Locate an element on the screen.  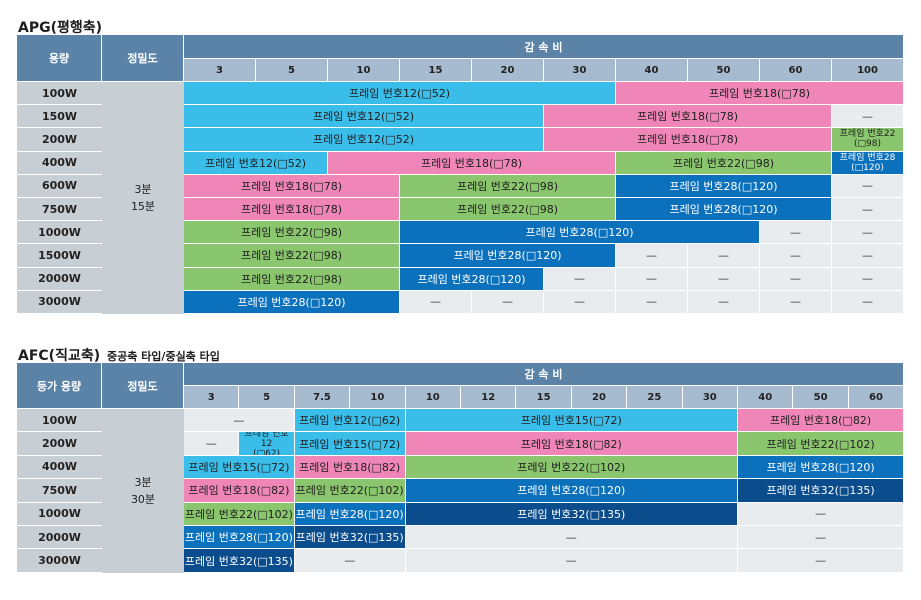
apg-ratio-8: 60 is located at coordinates (796, 70).